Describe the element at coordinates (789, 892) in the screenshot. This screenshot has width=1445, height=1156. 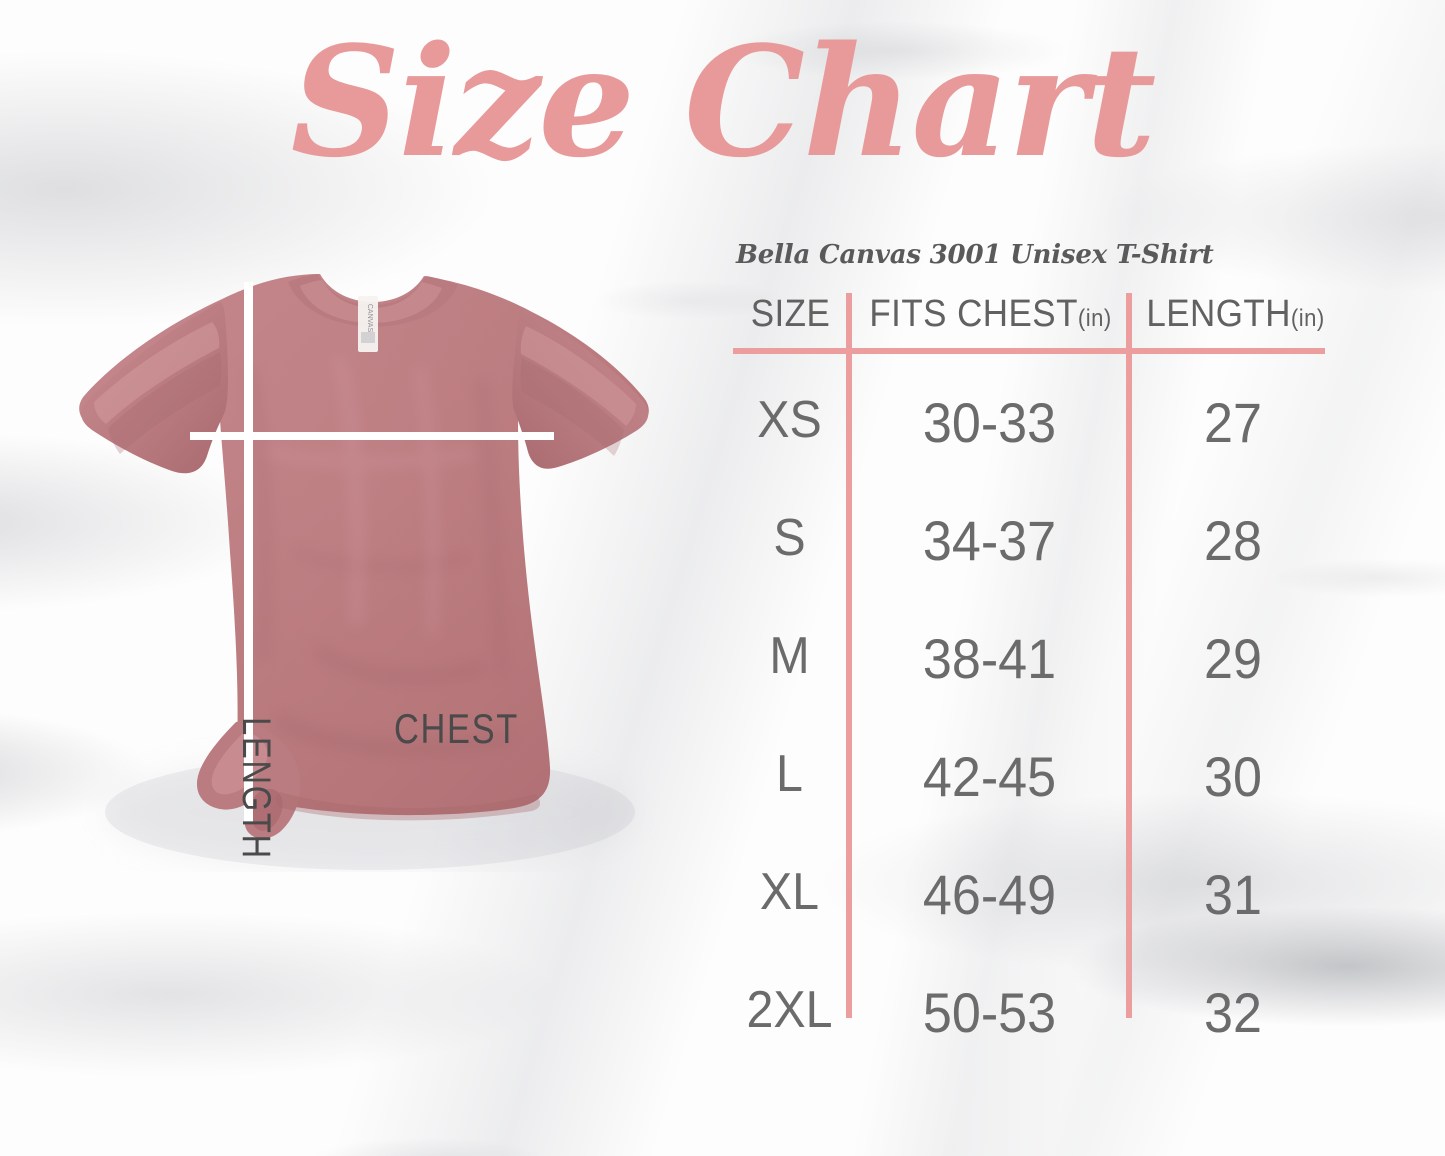
I see `cell-size: XL` at that location.